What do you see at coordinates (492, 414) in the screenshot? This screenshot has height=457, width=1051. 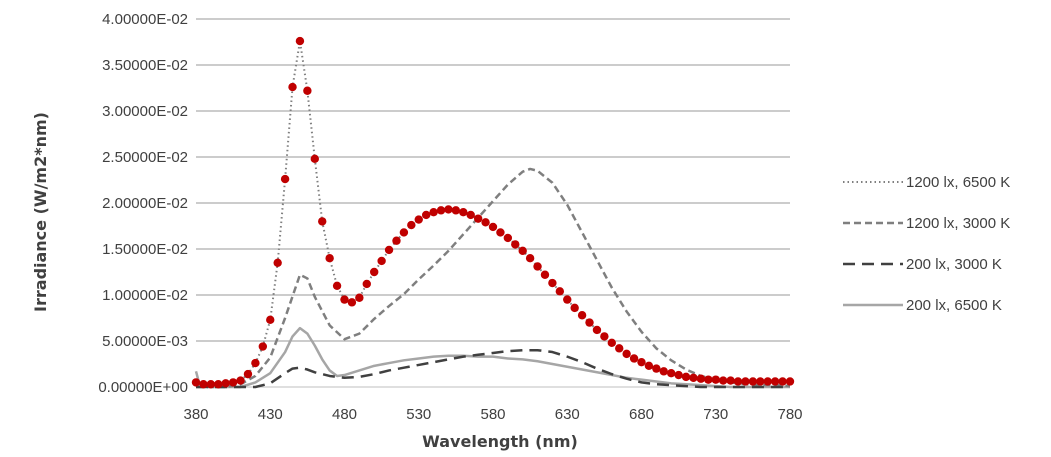 I see `x-tick-label: 580` at bounding box center [492, 414].